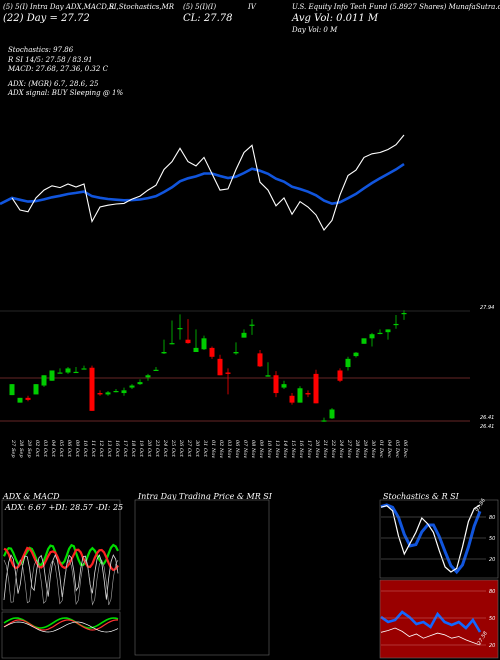 This screenshot has height=660, width=500. What do you see at coordinates (229, 449) in the screenshot?
I see `date-tick: 03 Nov` at bounding box center [229, 449].